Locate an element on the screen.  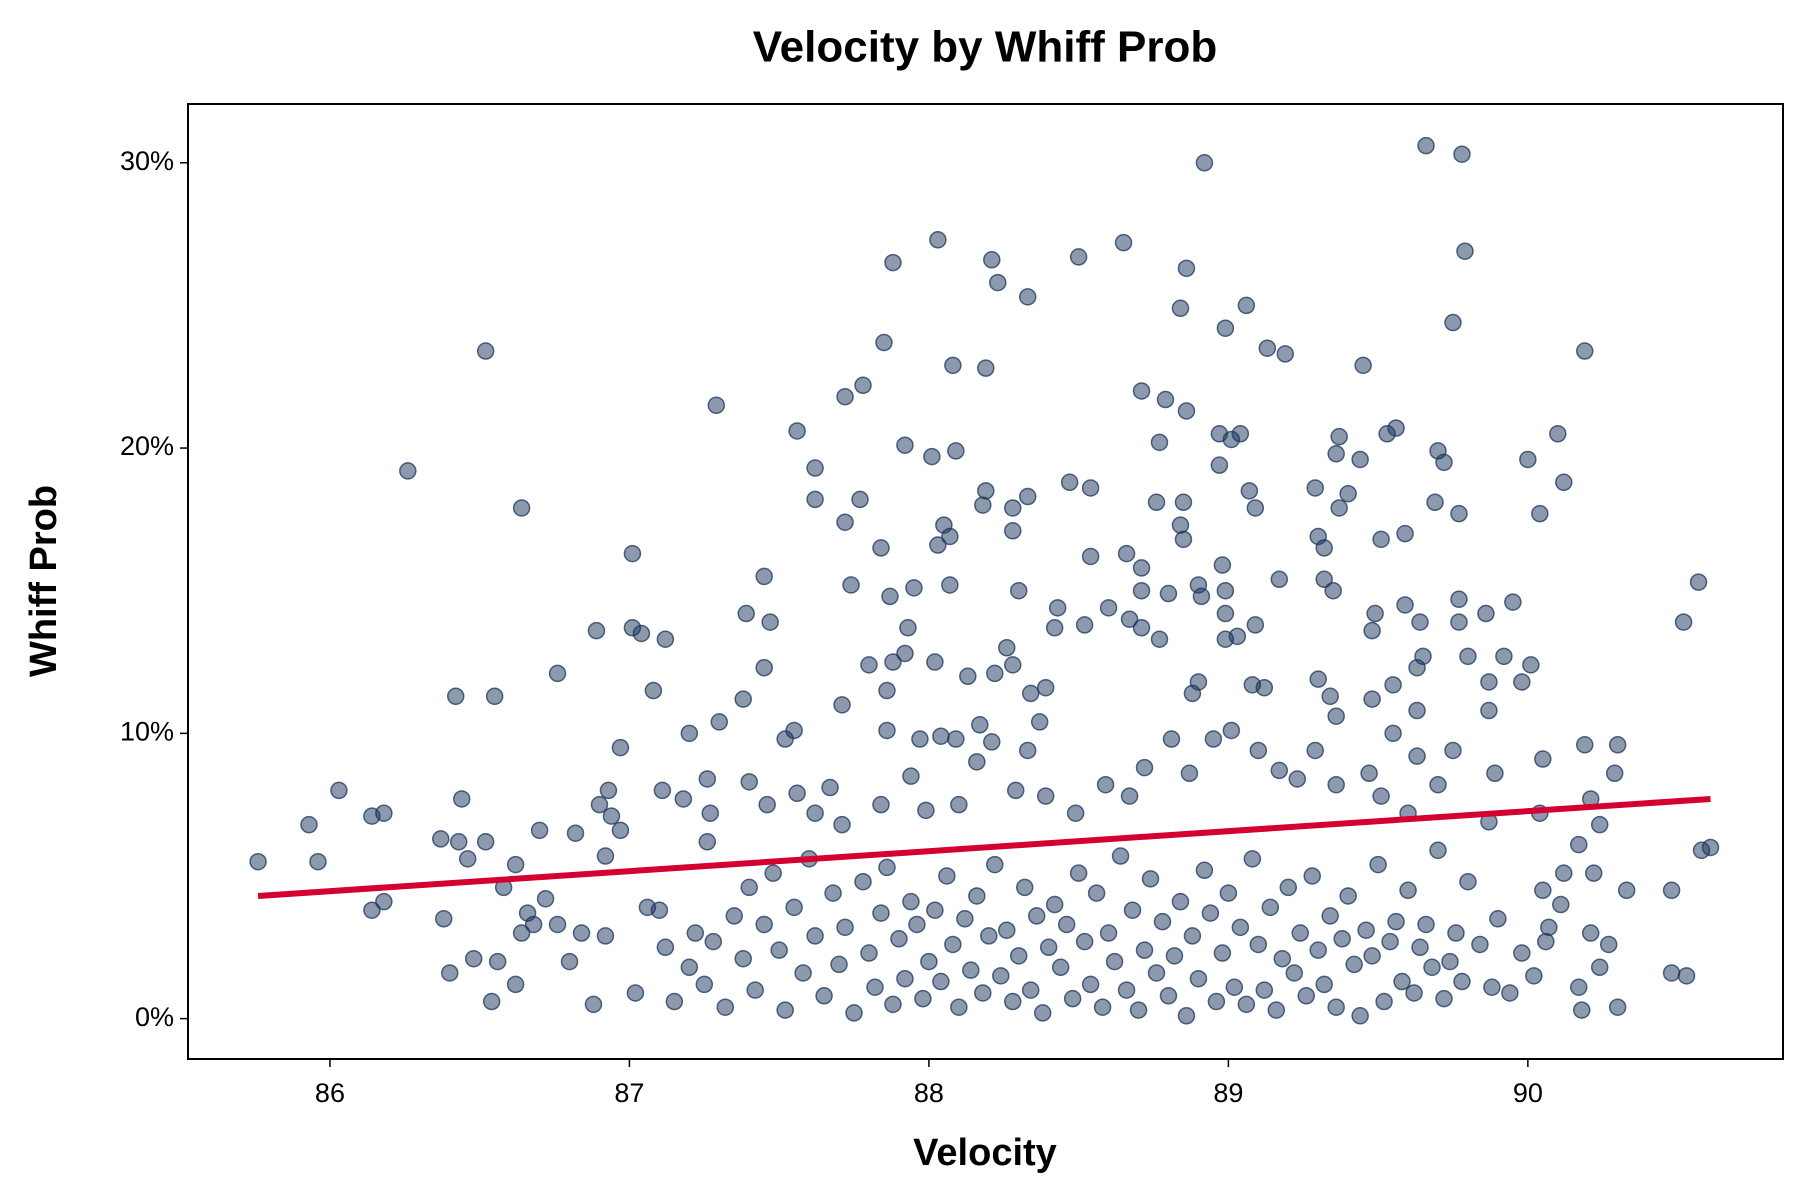
y-tick-label: 30% is located at coordinates (147, 161).